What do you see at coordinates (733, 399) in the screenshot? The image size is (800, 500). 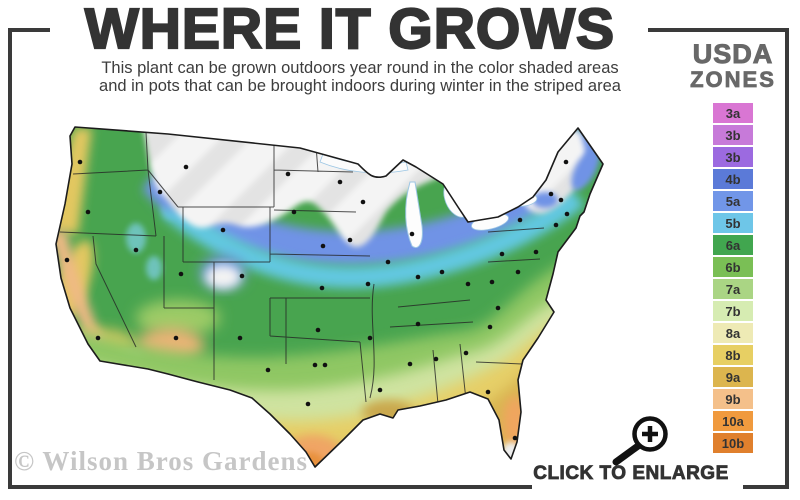 I see `legend-zone-chip: 9b` at bounding box center [733, 399].